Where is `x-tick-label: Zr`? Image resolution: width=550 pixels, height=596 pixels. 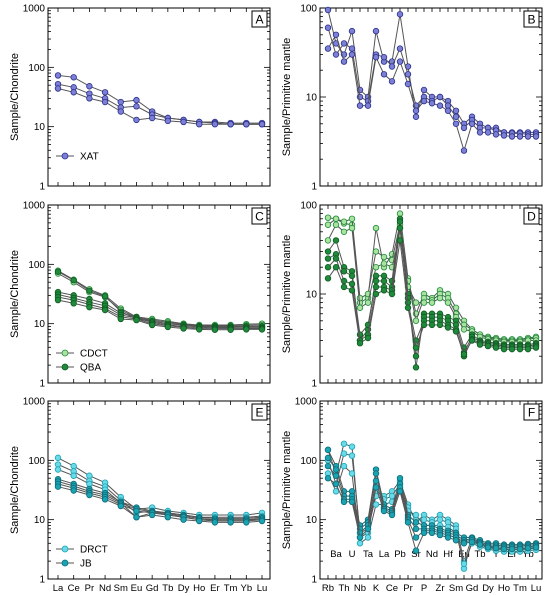
x-tick-label: Zr is located at coordinates (440, 588).